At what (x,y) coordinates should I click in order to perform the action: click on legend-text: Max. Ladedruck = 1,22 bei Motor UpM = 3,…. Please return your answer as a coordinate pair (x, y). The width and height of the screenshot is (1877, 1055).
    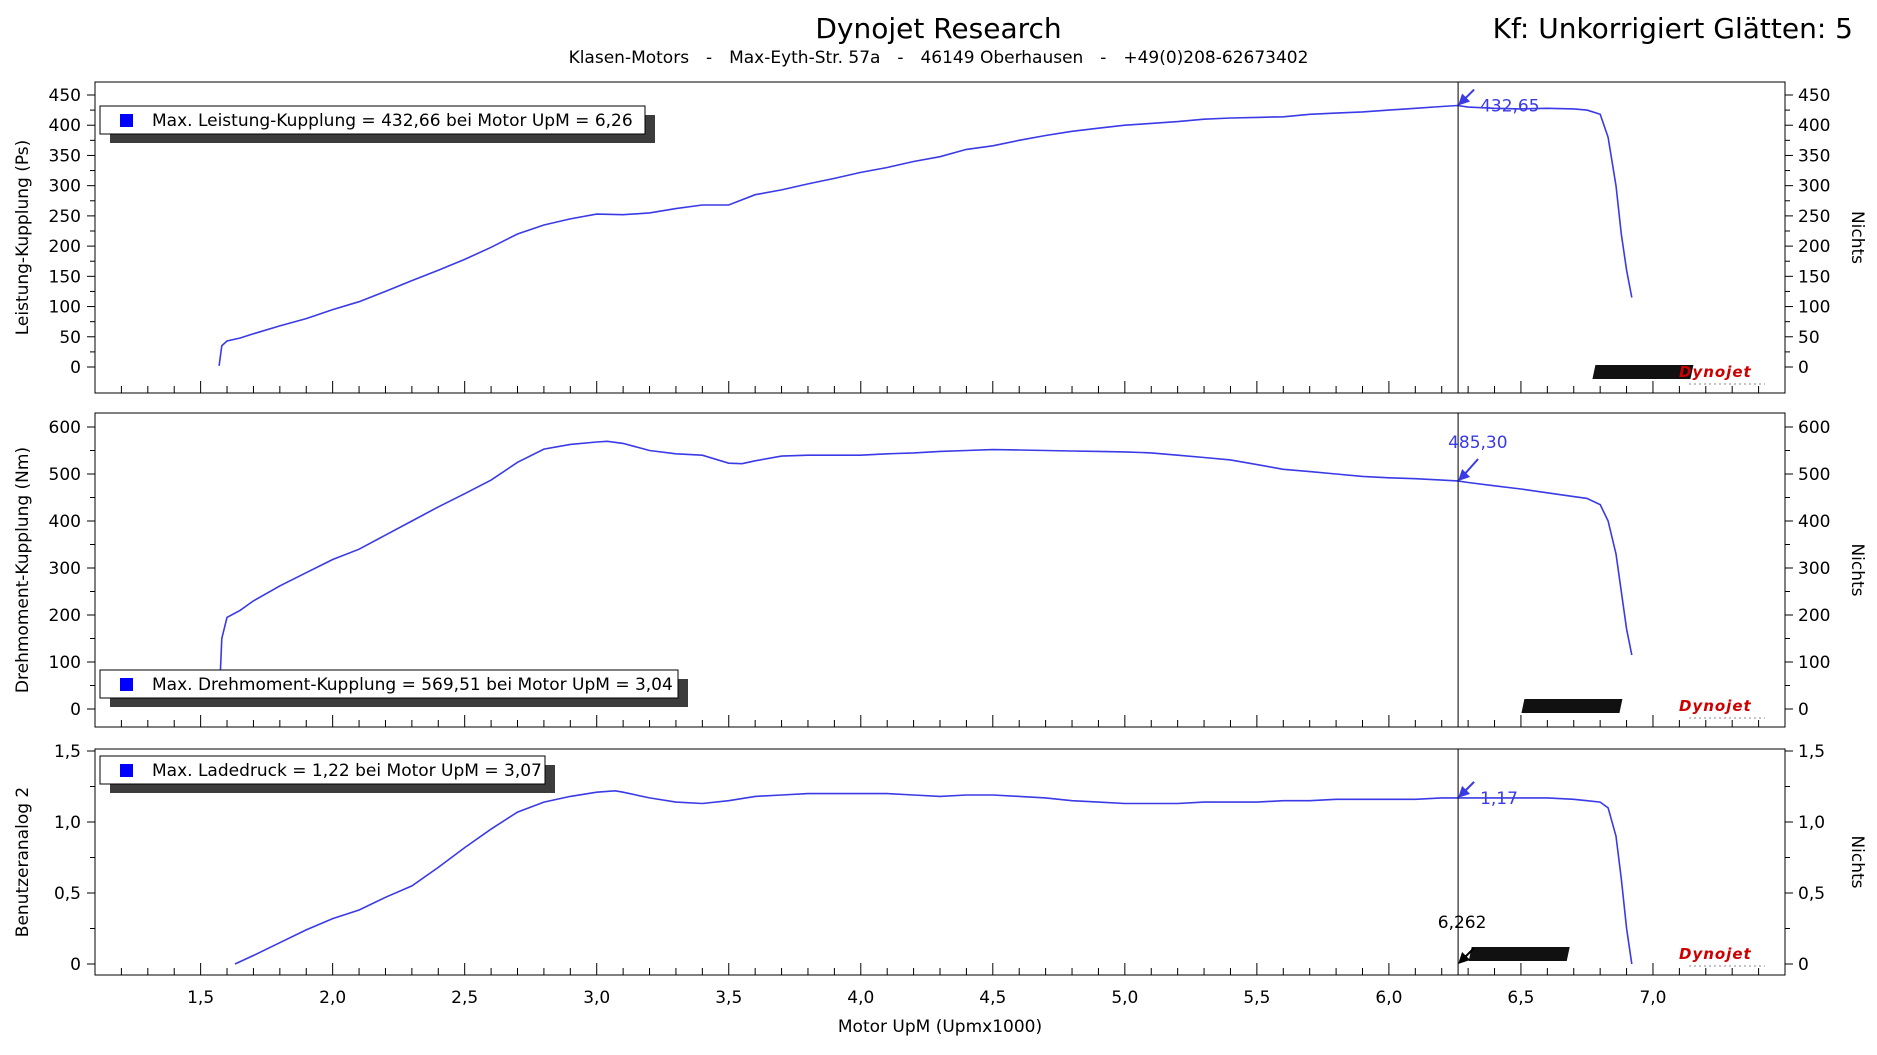
    Looking at the image, I should click on (347, 771).